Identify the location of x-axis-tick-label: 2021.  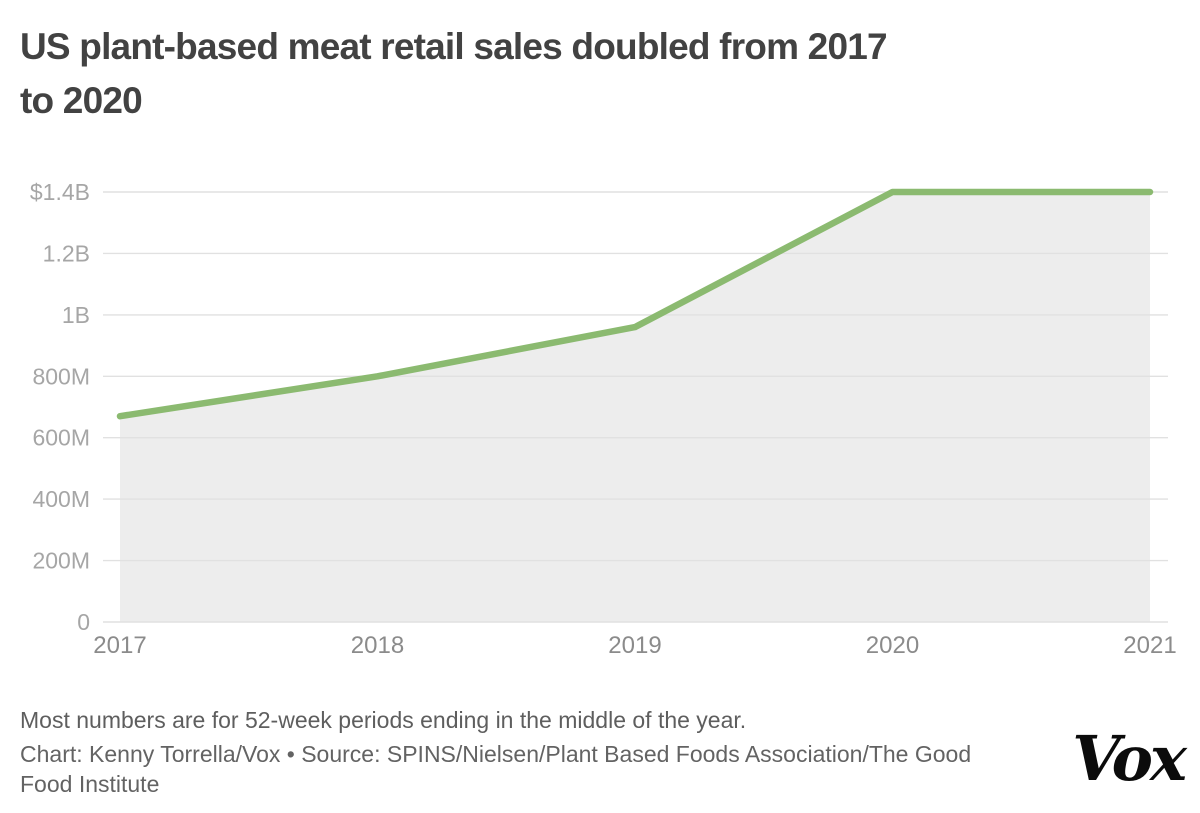
(1149, 645).